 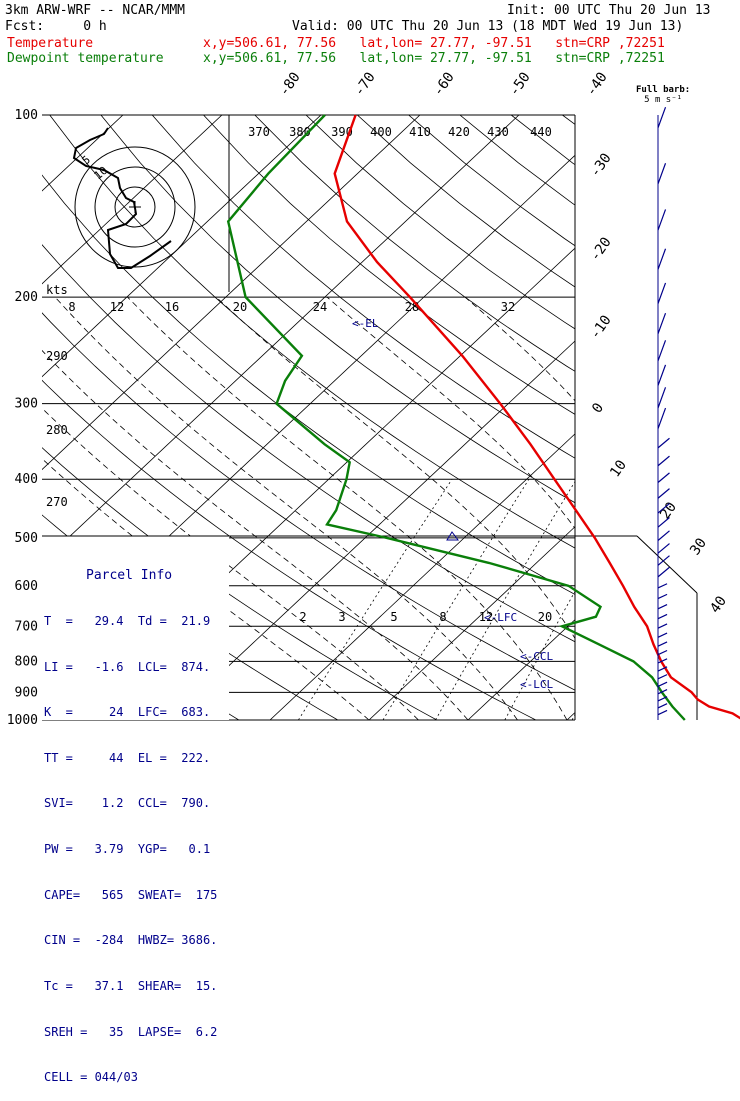 I want to click on level-annotation: <-CCL, so click(x=536, y=656).